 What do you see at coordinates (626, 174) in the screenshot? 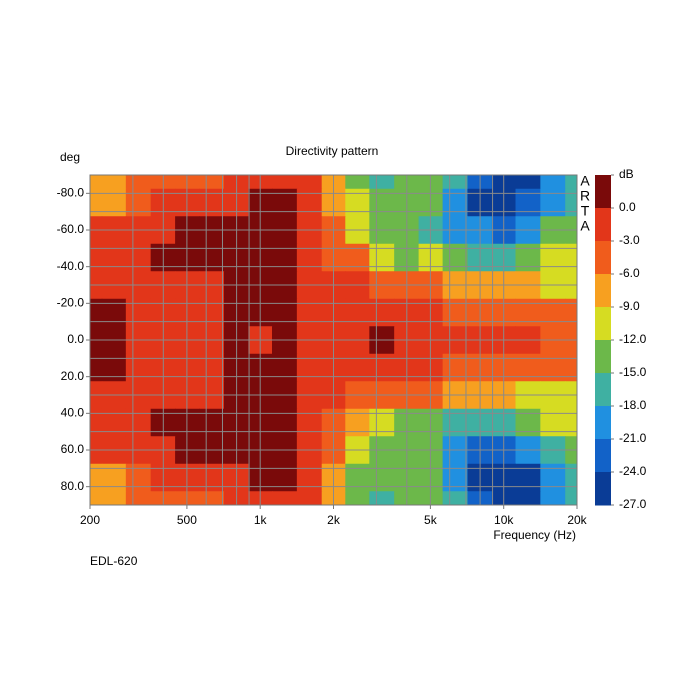
I see `colorbar-label: dB` at bounding box center [626, 174].